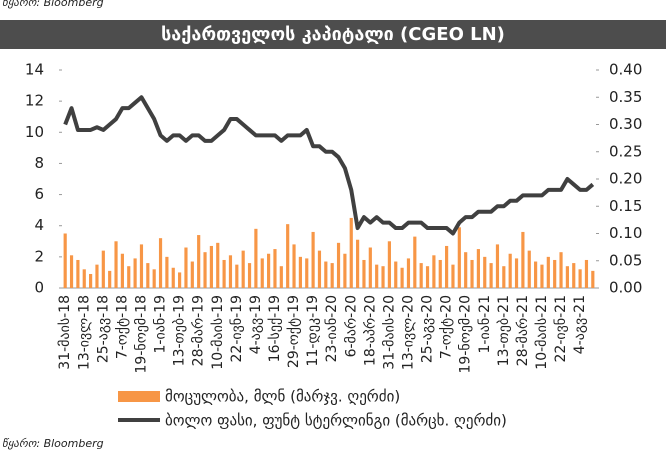  Describe the element at coordinates (275, 328) in the screenshot. I see `x-tick-label: 16-სექ-19` at that location.